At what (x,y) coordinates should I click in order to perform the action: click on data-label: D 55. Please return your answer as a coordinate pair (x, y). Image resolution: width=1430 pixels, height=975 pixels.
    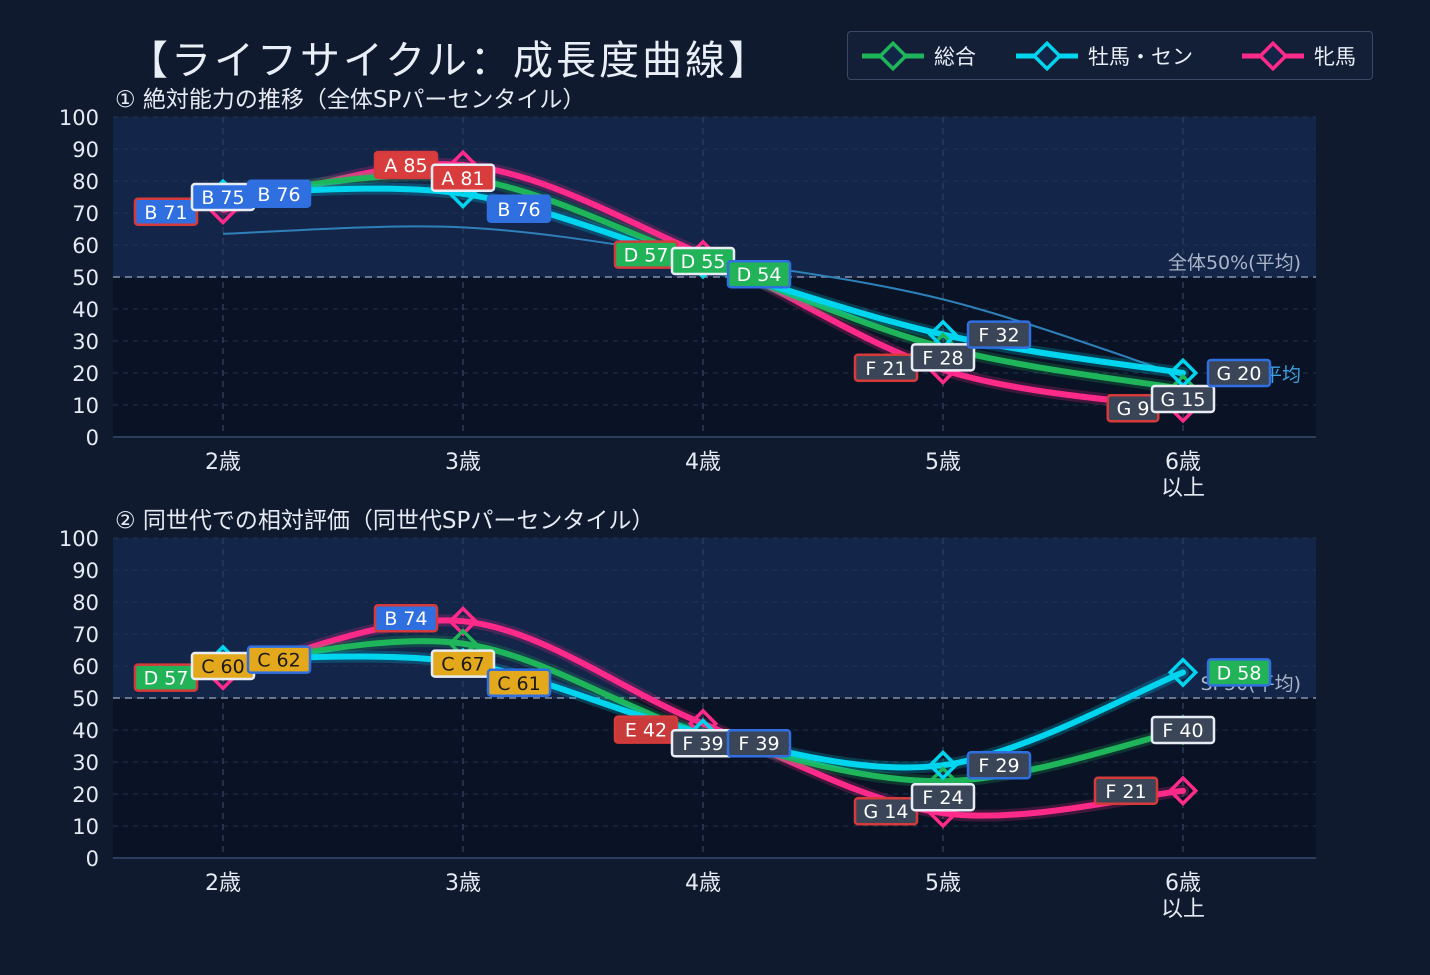
    Looking at the image, I should click on (703, 261).